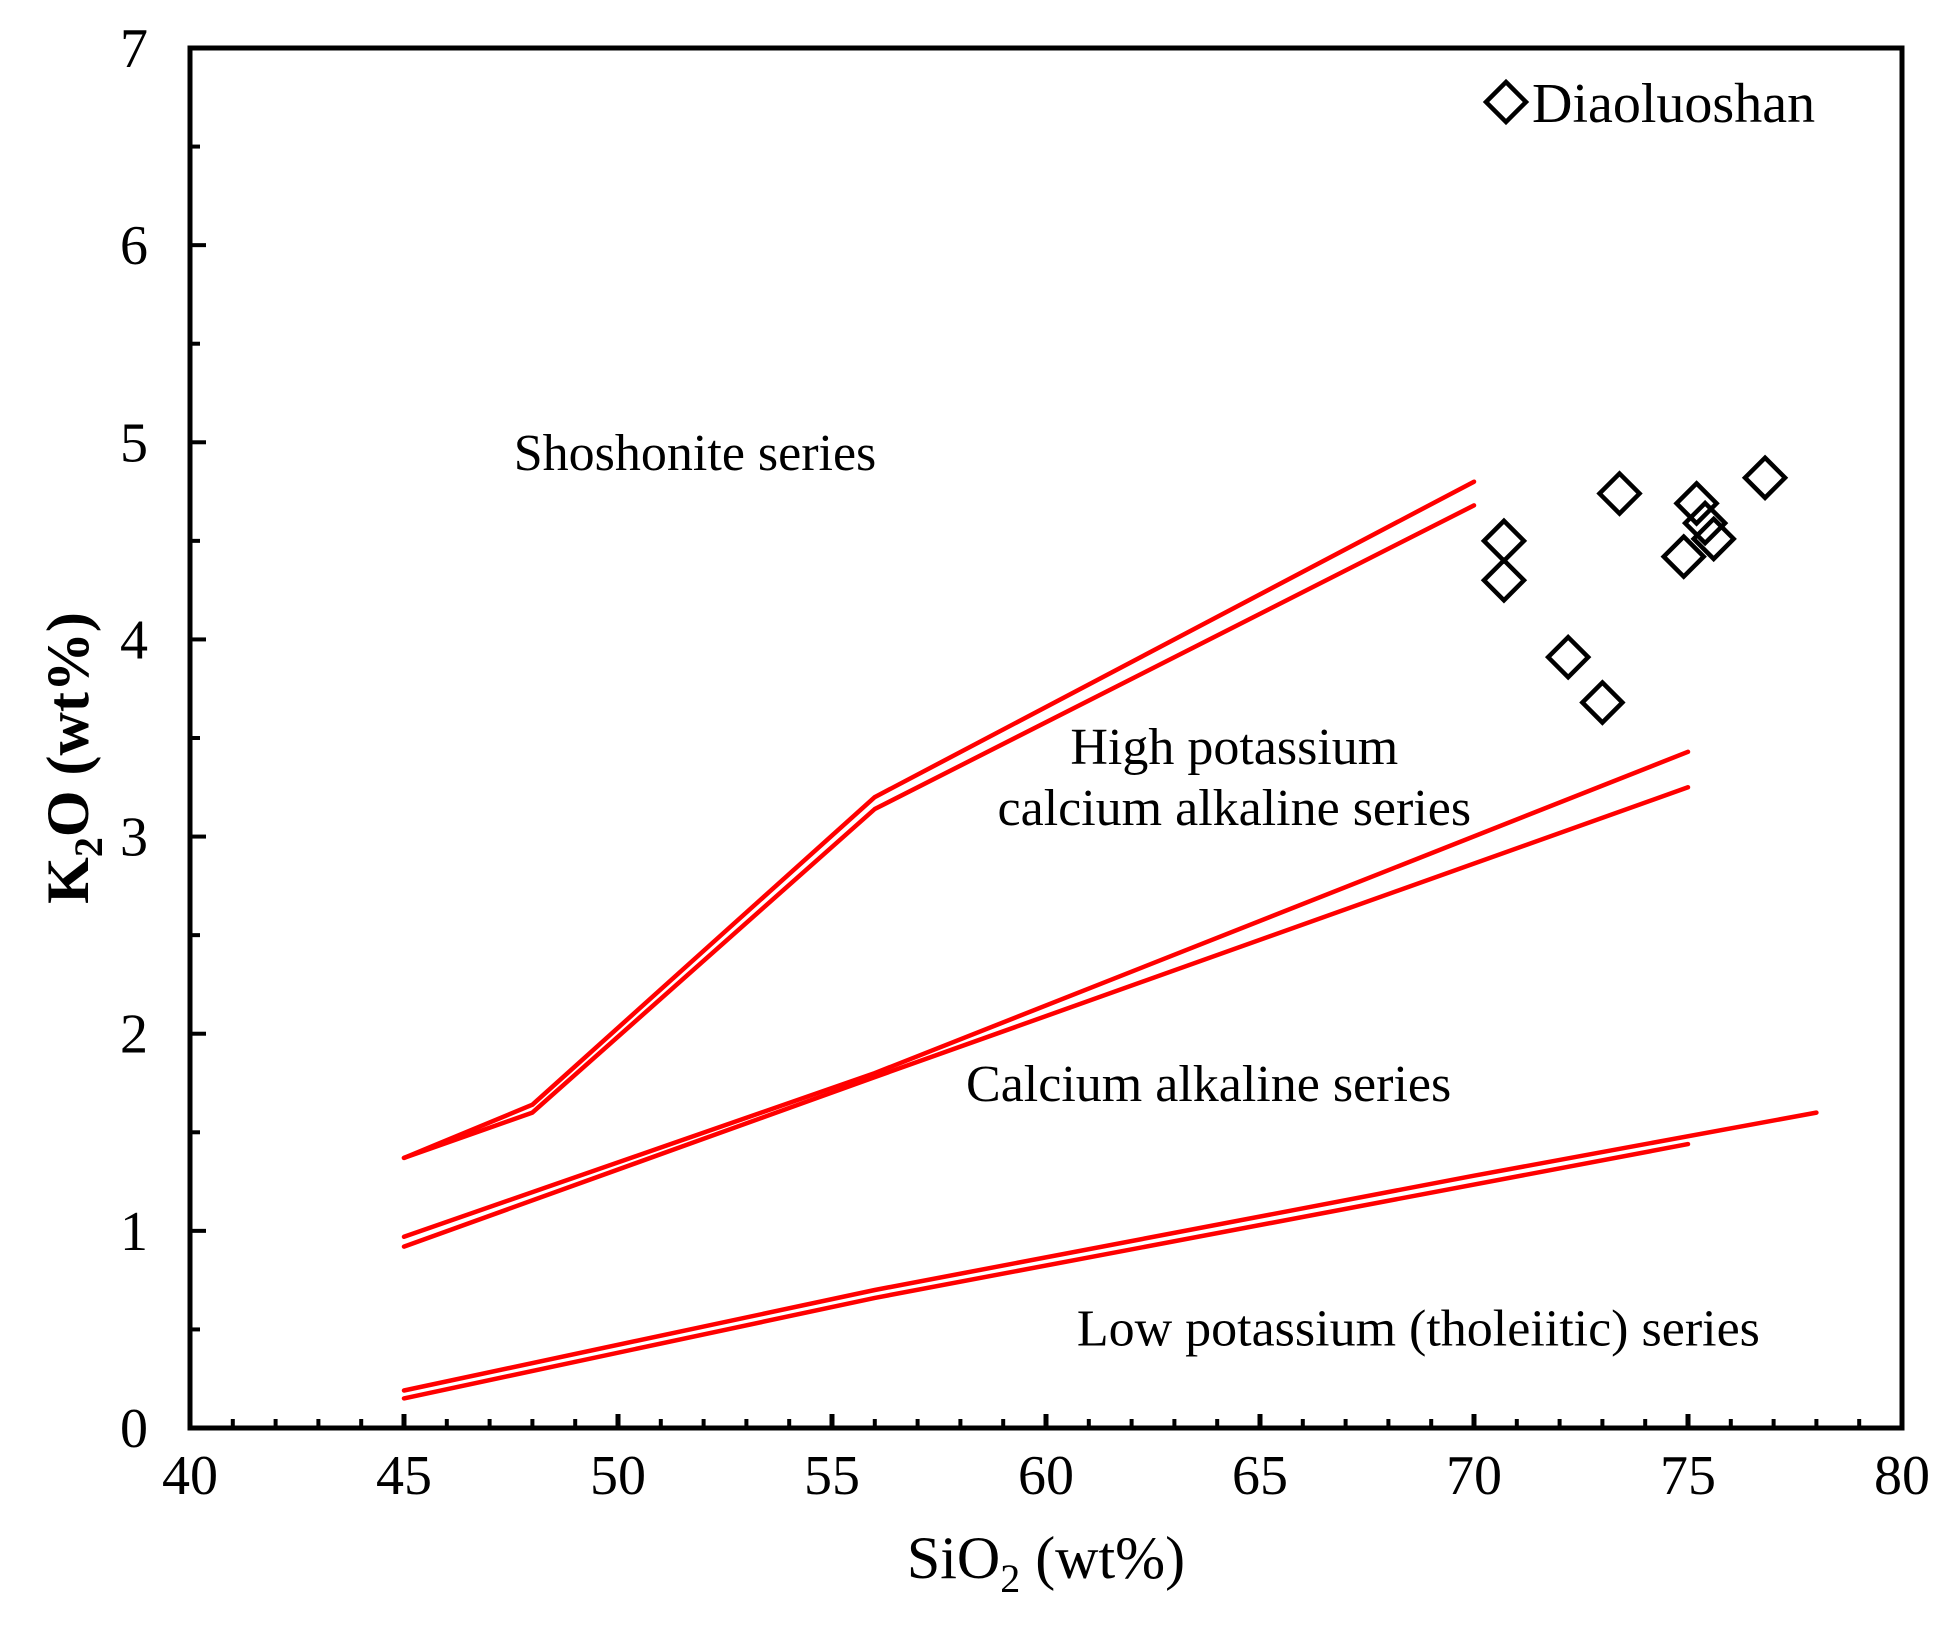  What do you see at coordinates (618, 1476) in the screenshot?
I see `x-tick-label: 50` at bounding box center [618, 1476].